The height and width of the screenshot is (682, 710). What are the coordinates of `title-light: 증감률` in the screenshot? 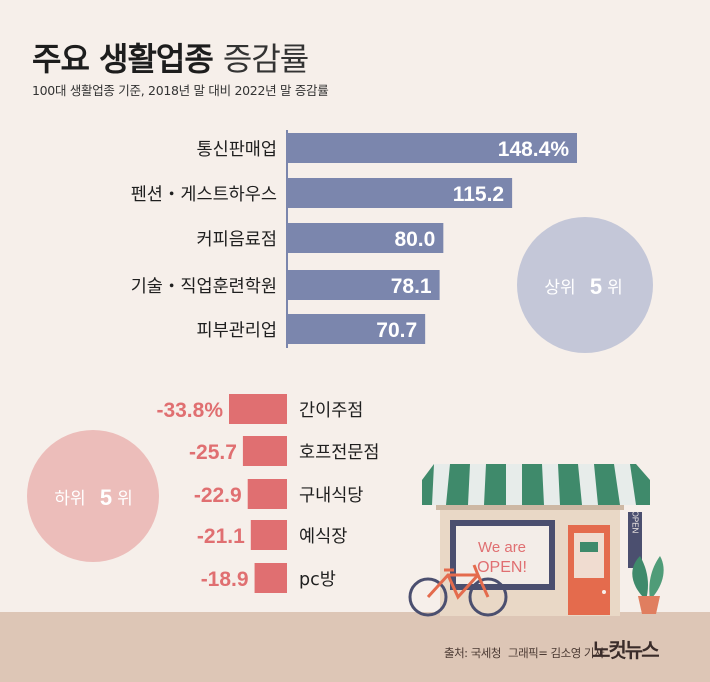 It's located at (265, 59).